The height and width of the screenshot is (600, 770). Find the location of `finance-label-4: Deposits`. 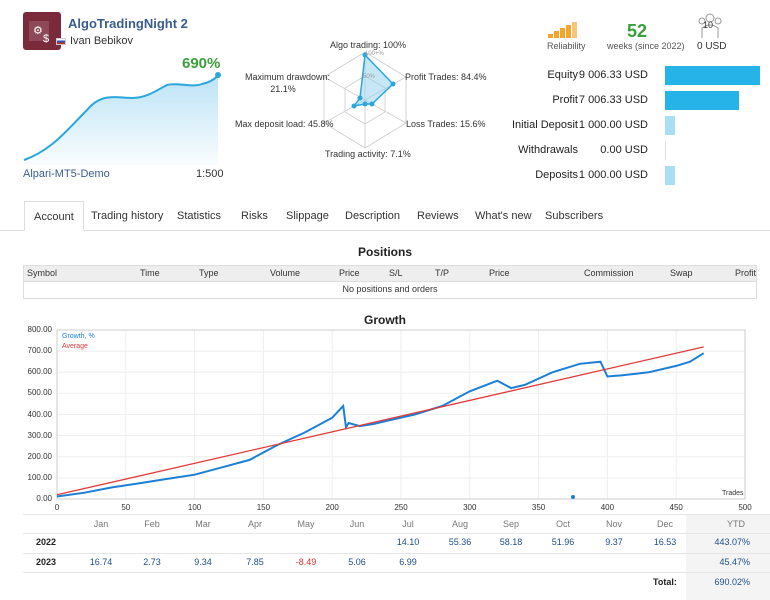

finance-label-4: Deposits is located at coordinates (556, 175).